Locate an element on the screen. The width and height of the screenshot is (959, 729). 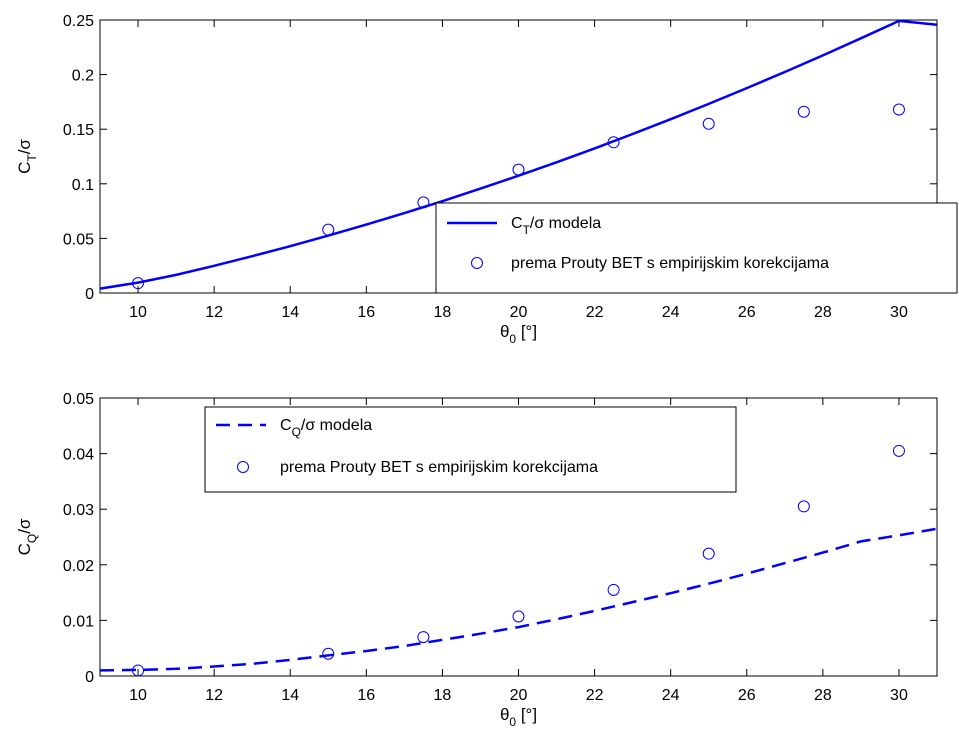
y-tick-label: 0.02 is located at coordinates (78, 566).